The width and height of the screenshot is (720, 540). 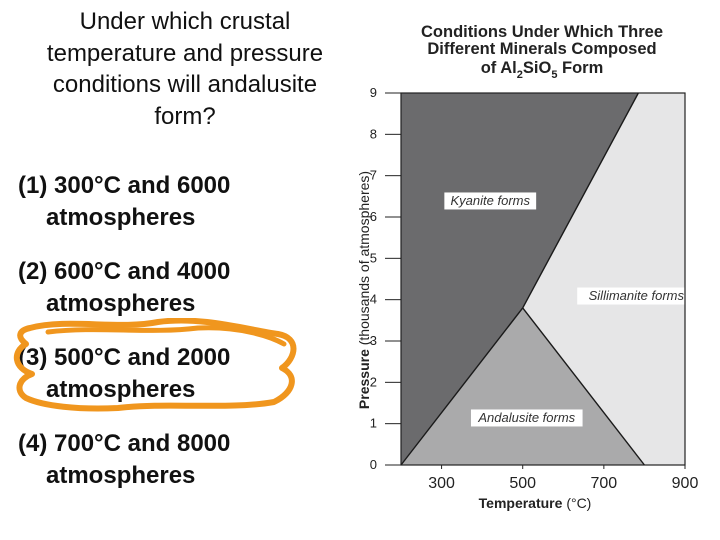 I want to click on y-tick-label: 4, so click(x=373, y=299).